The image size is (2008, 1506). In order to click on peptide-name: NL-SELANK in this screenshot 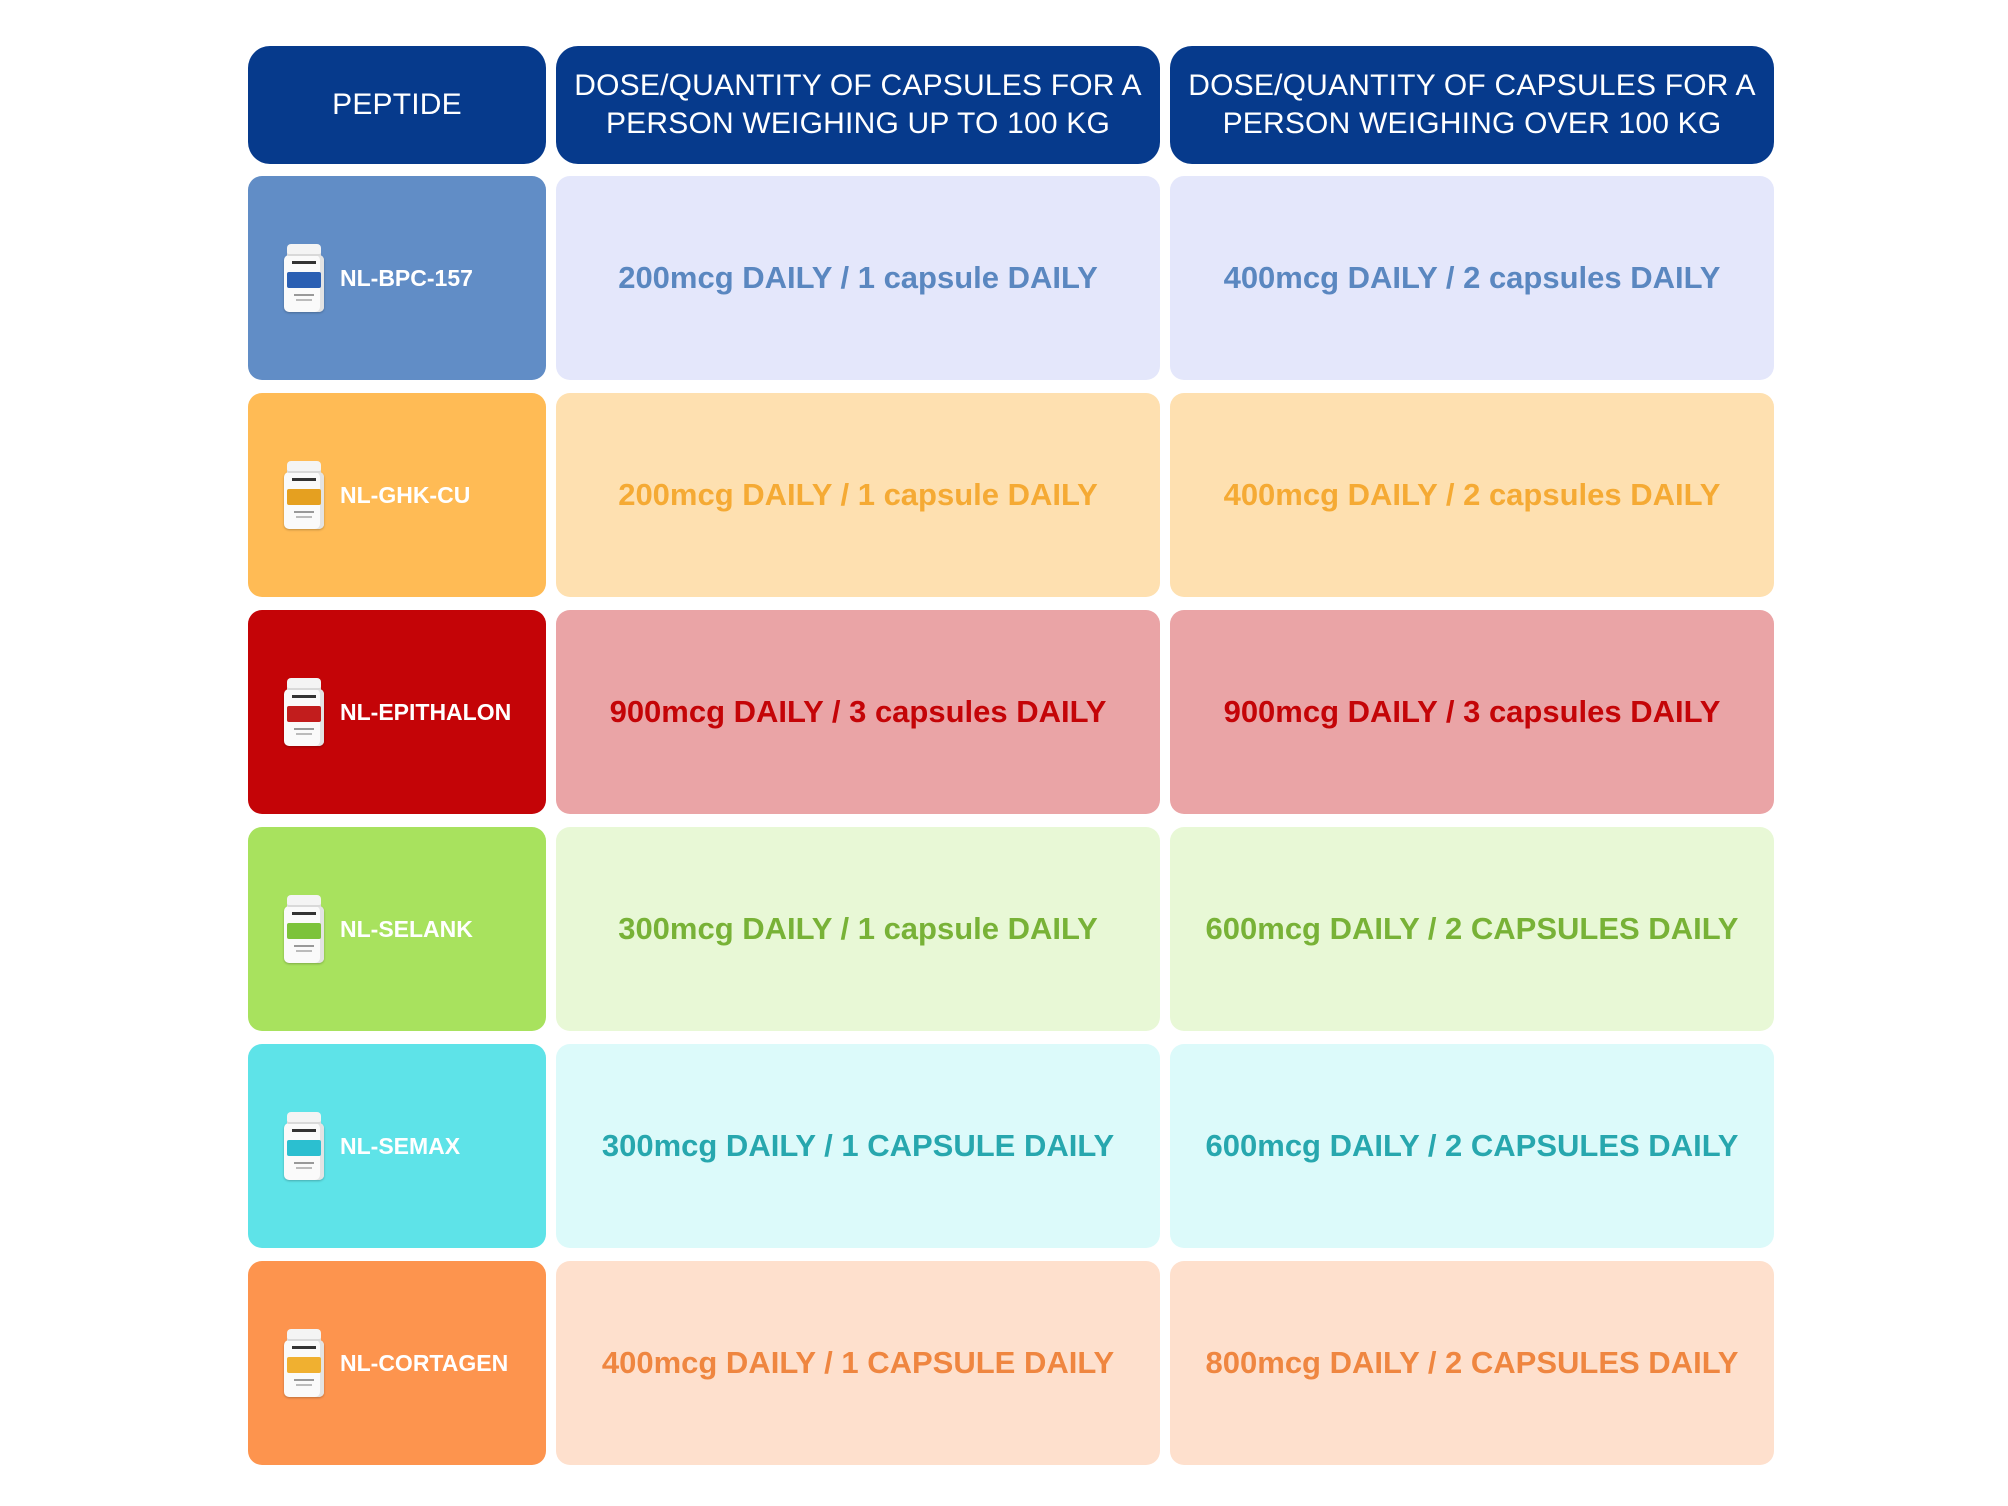, I will do `click(406, 929)`.